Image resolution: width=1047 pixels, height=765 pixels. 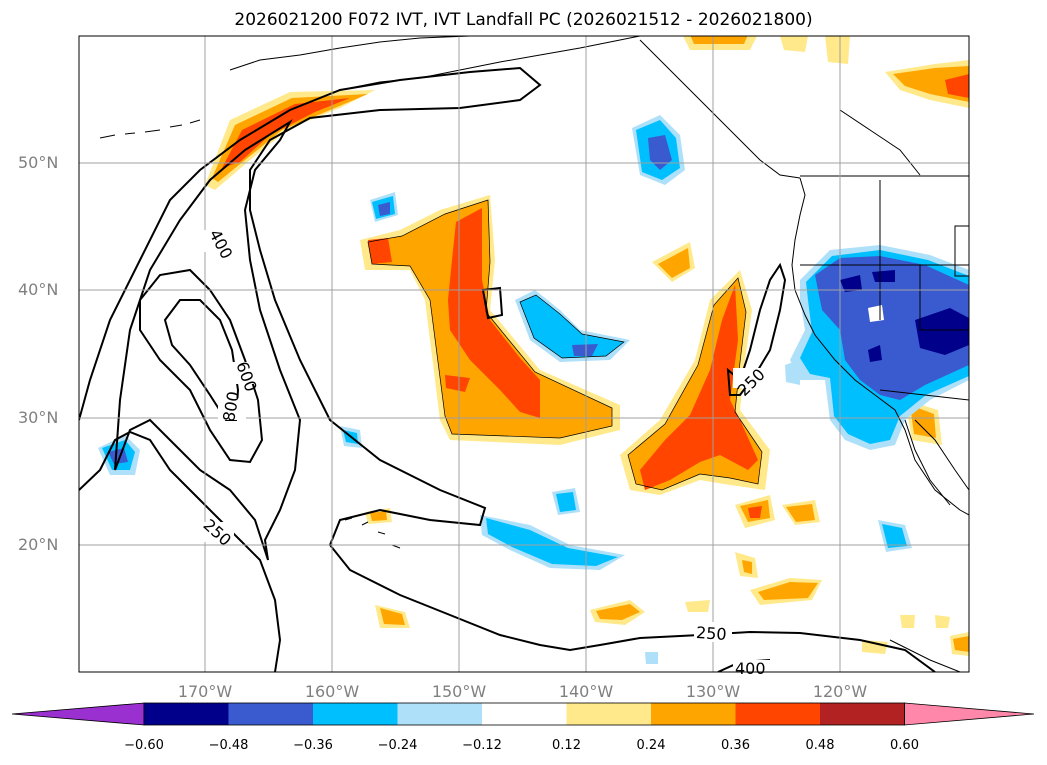 I want to click on colorbar-tick-label: 0.24, so click(x=651, y=745).